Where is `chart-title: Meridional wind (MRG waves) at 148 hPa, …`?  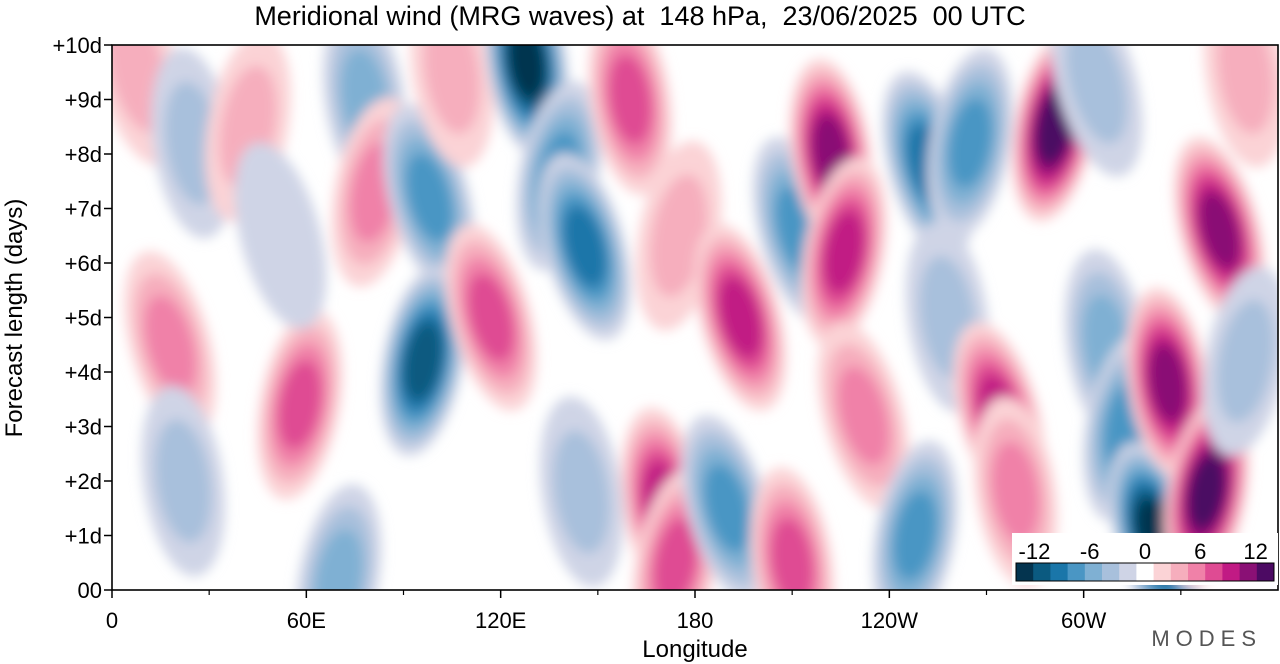 chart-title: Meridional wind (MRG waves) at 148 hPa, … is located at coordinates (640, 16).